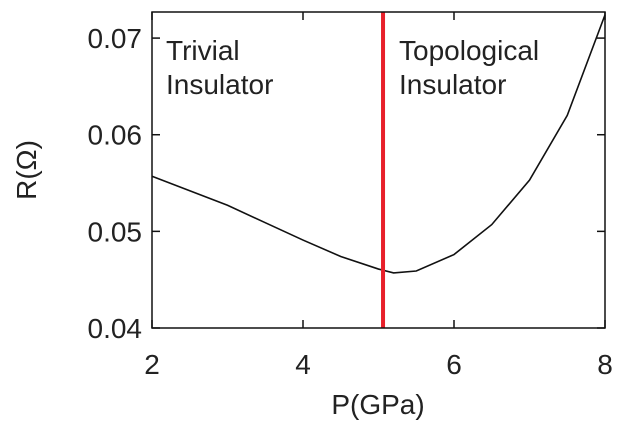  Describe the element at coordinates (454, 364) in the screenshot. I see `x-tick-label: 6` at that location.